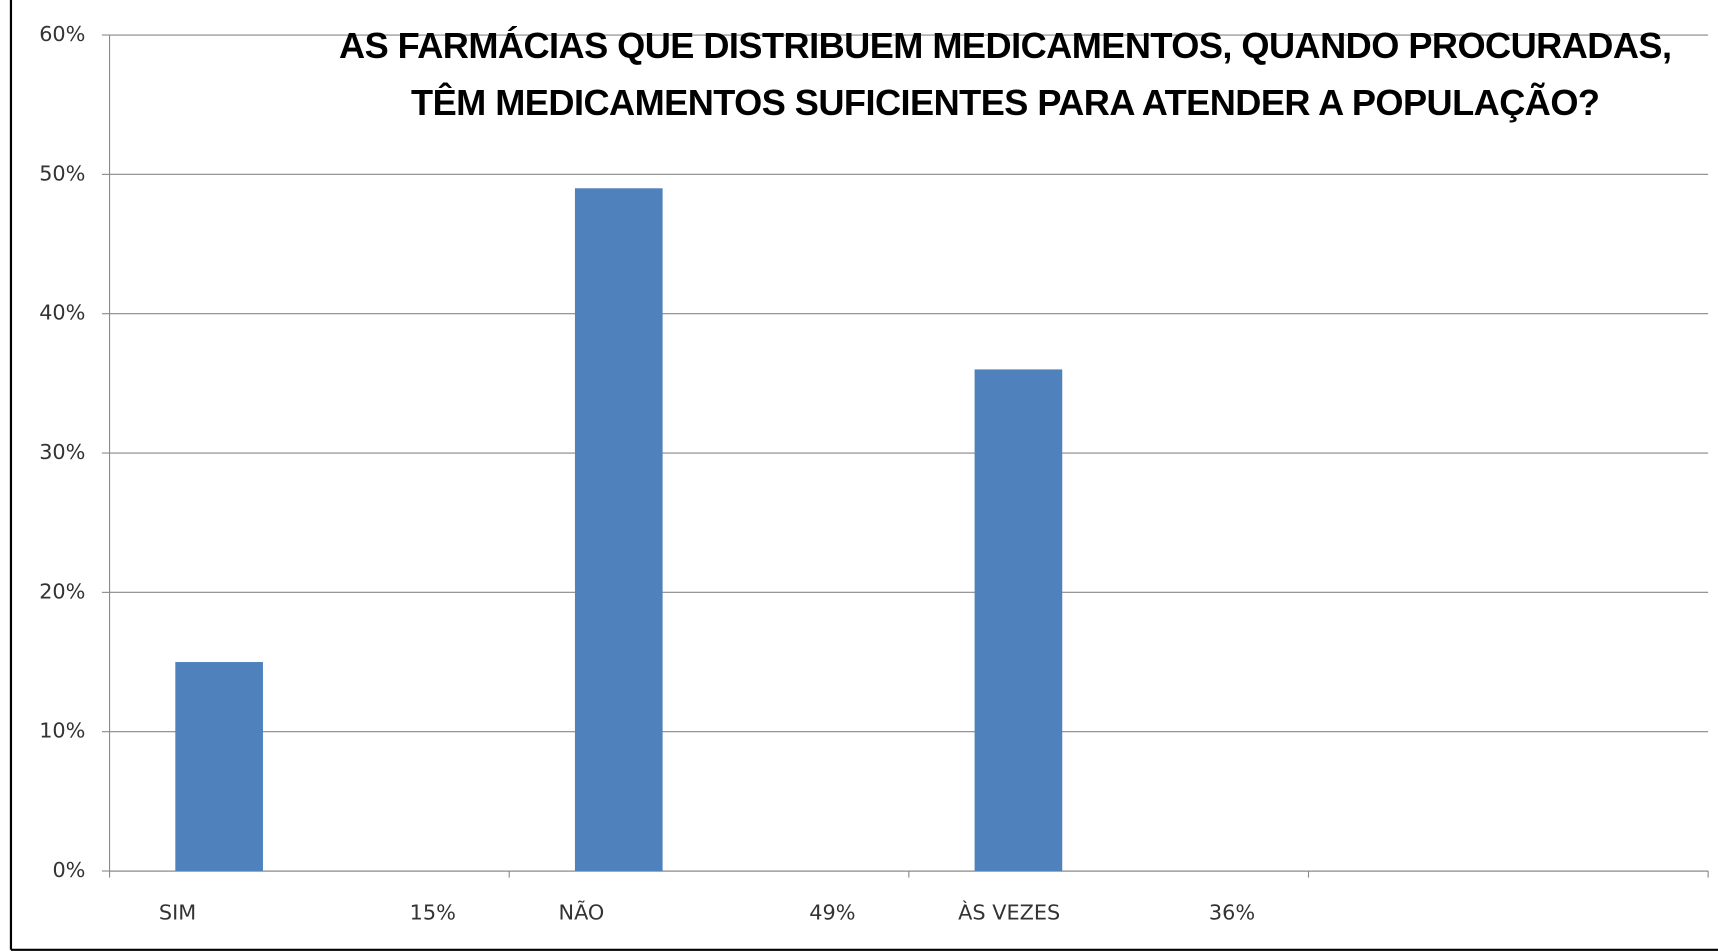 The image size is (1718, 952). What do you see at coordinates (62, 34) in the screenshot?
I see `y-tick-label: 60%` at bounding box center [62, 34].